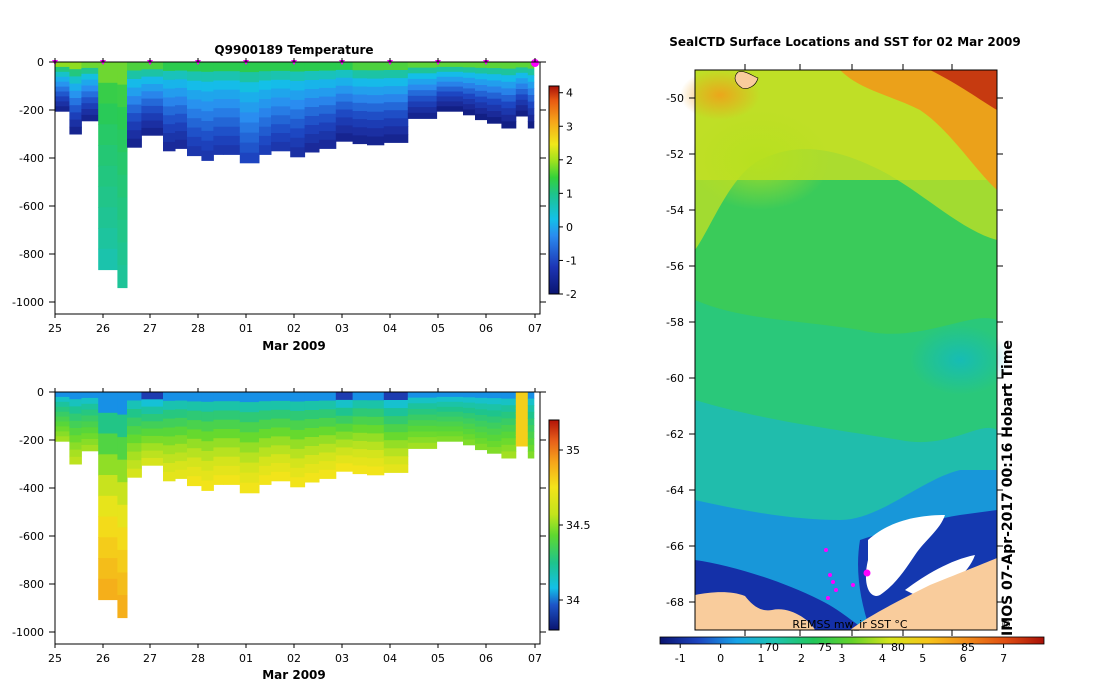 The height and width of the screenshot is (700, 1099). I want to click on lat-tick-label: -62, so click(675, 434).